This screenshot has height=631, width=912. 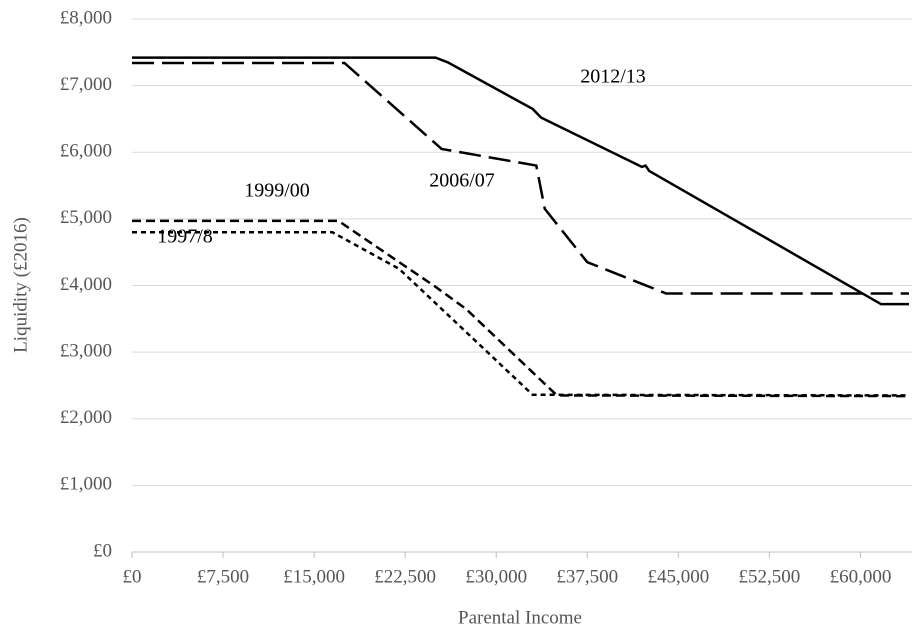 I want to click on y-tick-label: £8,000, so click(x=86, y=17).